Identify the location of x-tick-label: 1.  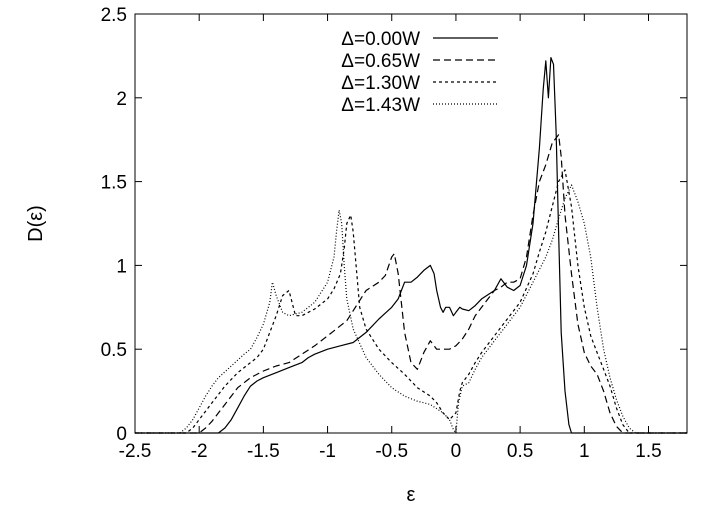
(584, 451).